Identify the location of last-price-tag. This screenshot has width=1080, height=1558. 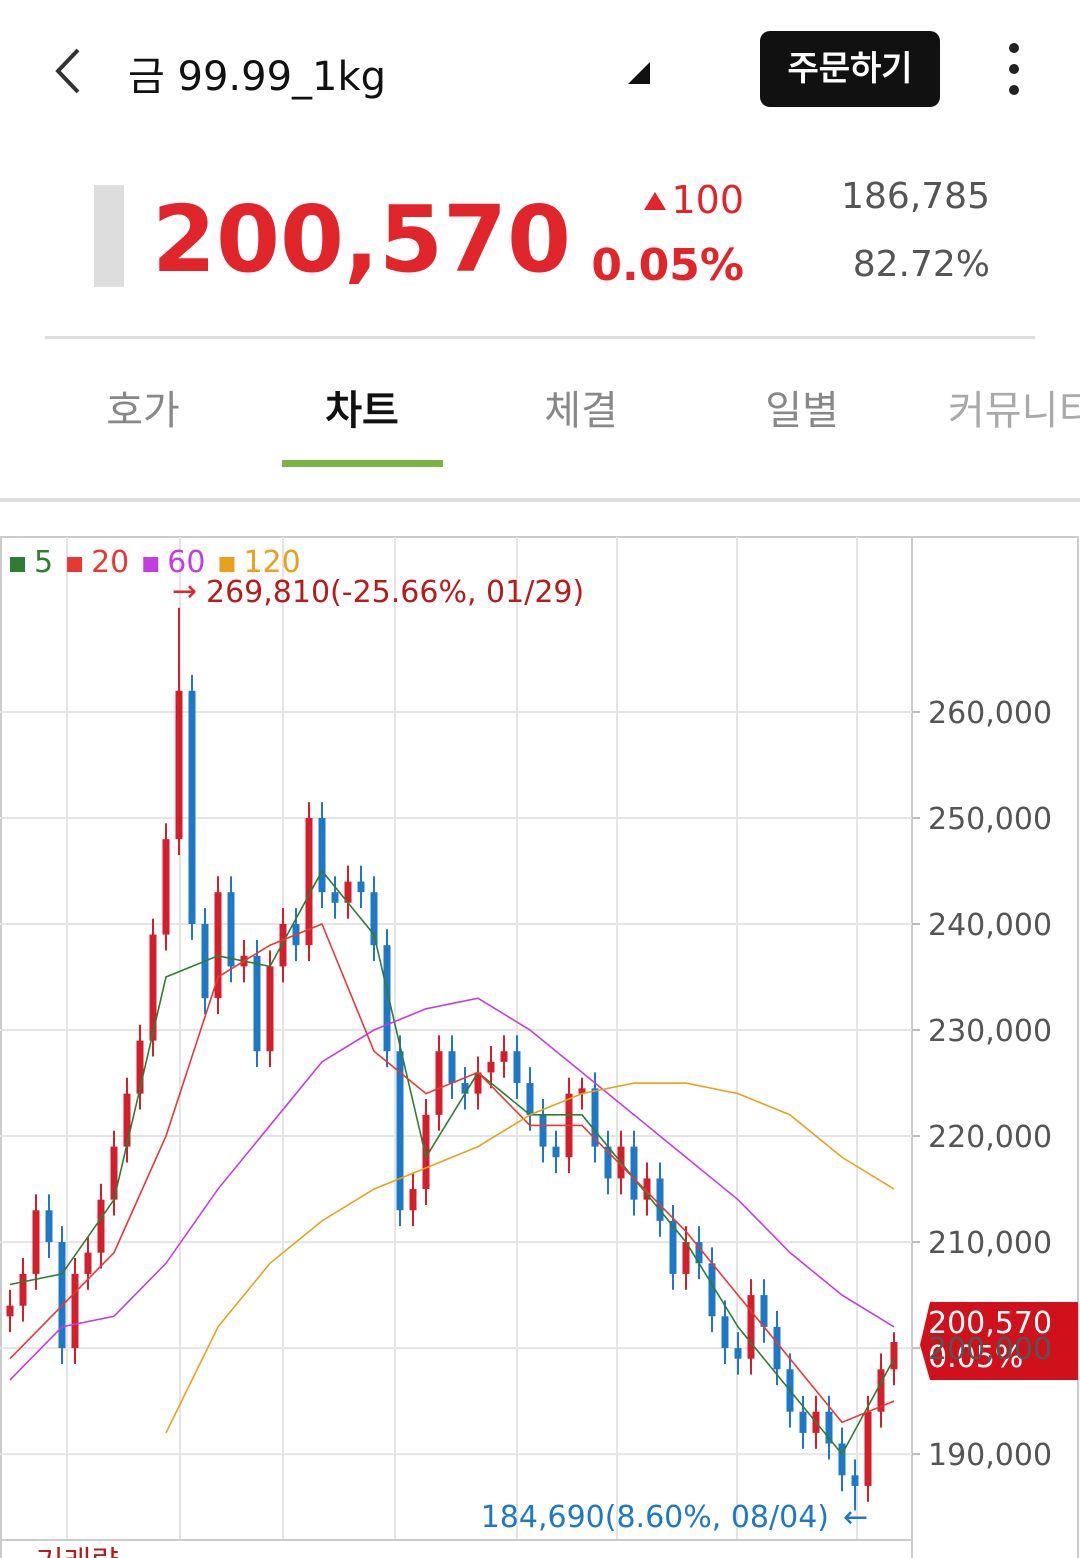
(999, 1341).